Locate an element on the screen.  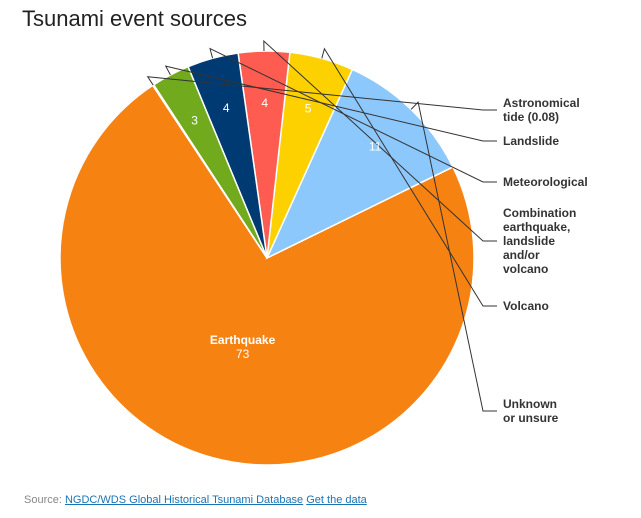
chart-title: Tsunami event sources is located at coordinates (134, 18).